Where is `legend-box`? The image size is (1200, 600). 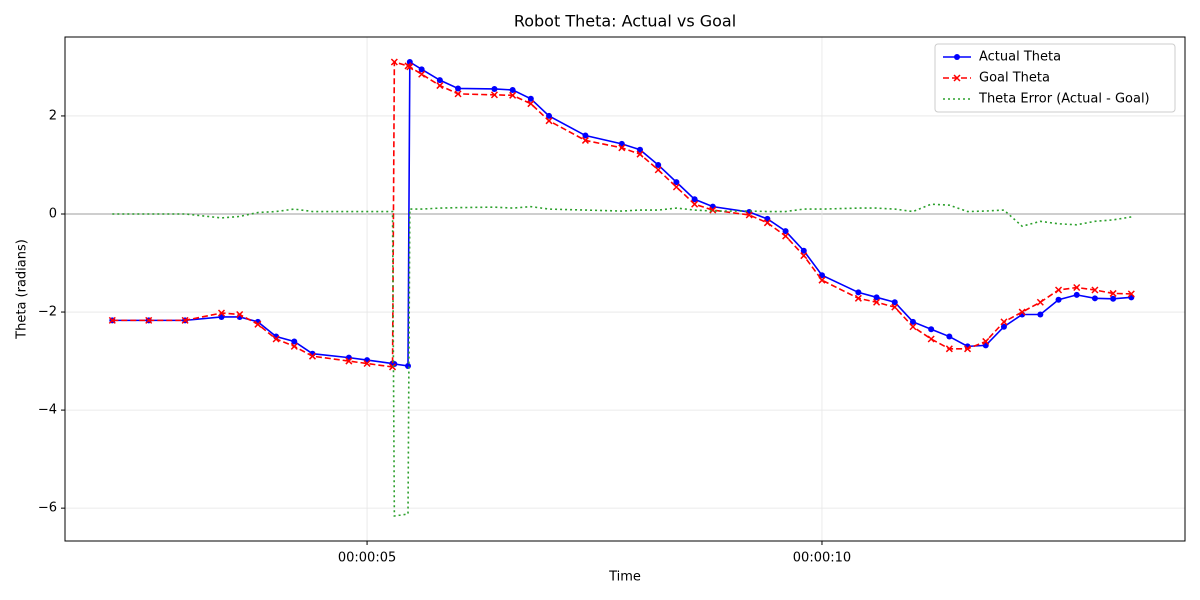
legend-box is located at coordinates (1055, 78).